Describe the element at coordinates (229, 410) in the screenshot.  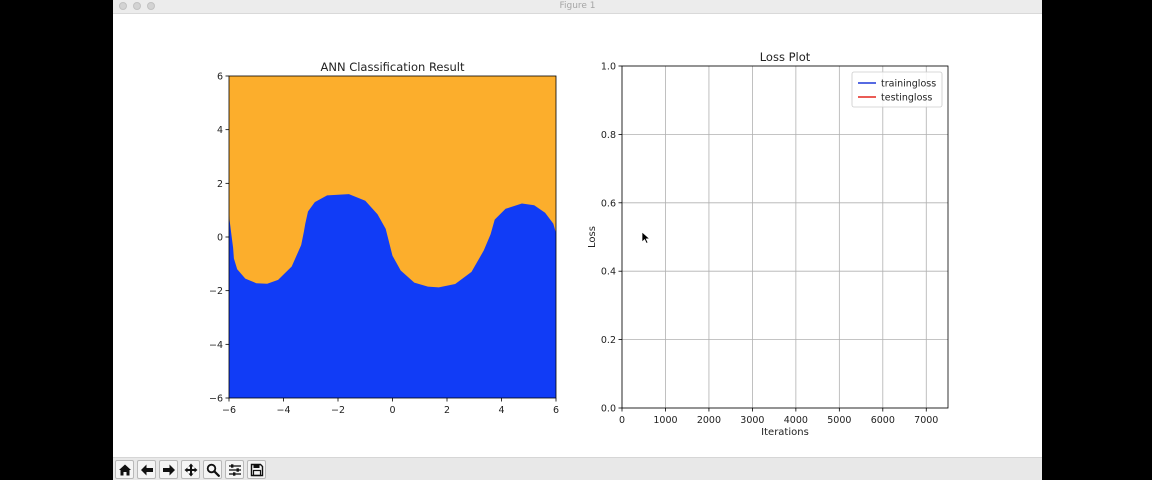
I see `x-tick-label: −6` at that location.